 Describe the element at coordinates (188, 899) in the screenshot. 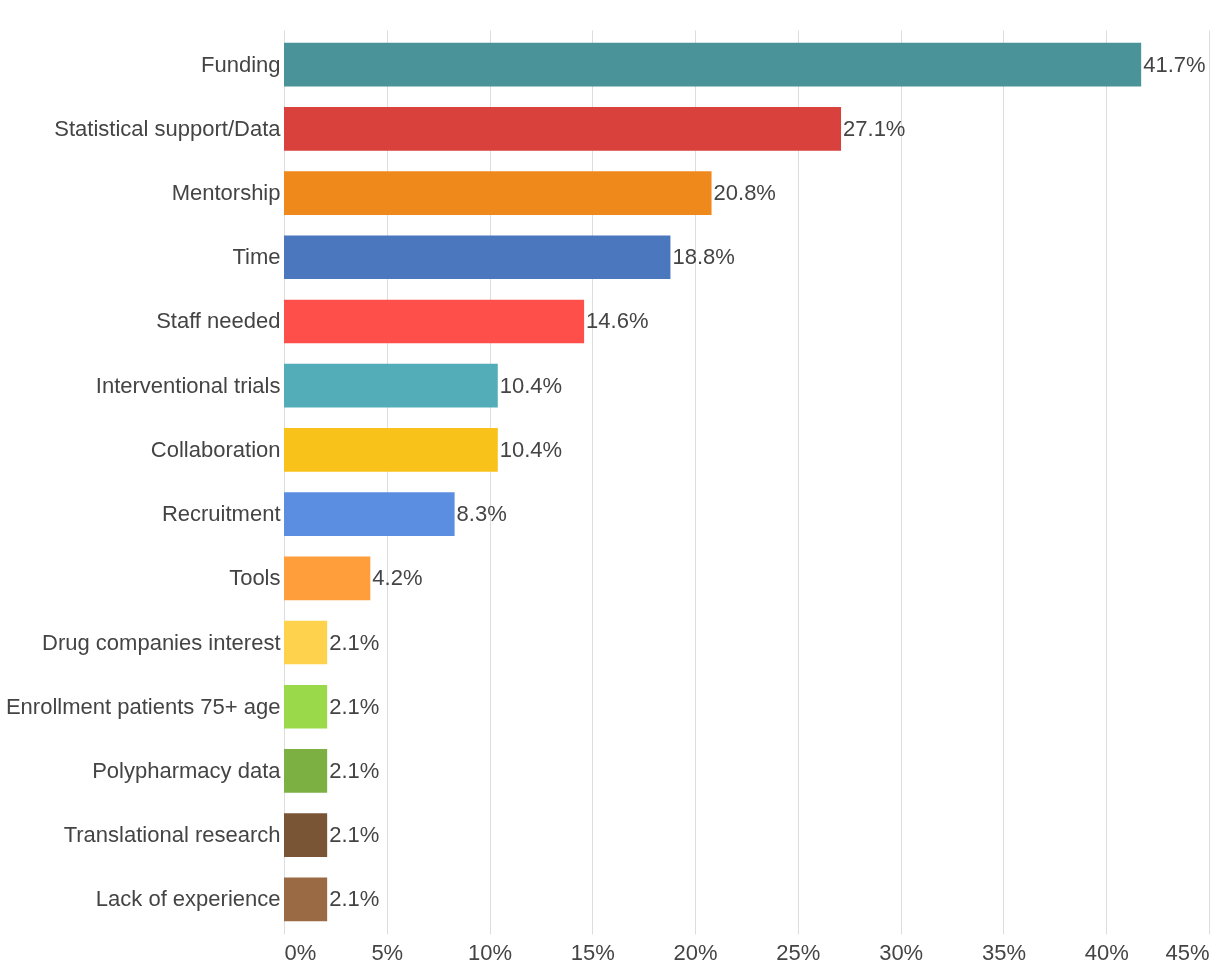

I see `y-tick-label: Lack of experience` at that location.